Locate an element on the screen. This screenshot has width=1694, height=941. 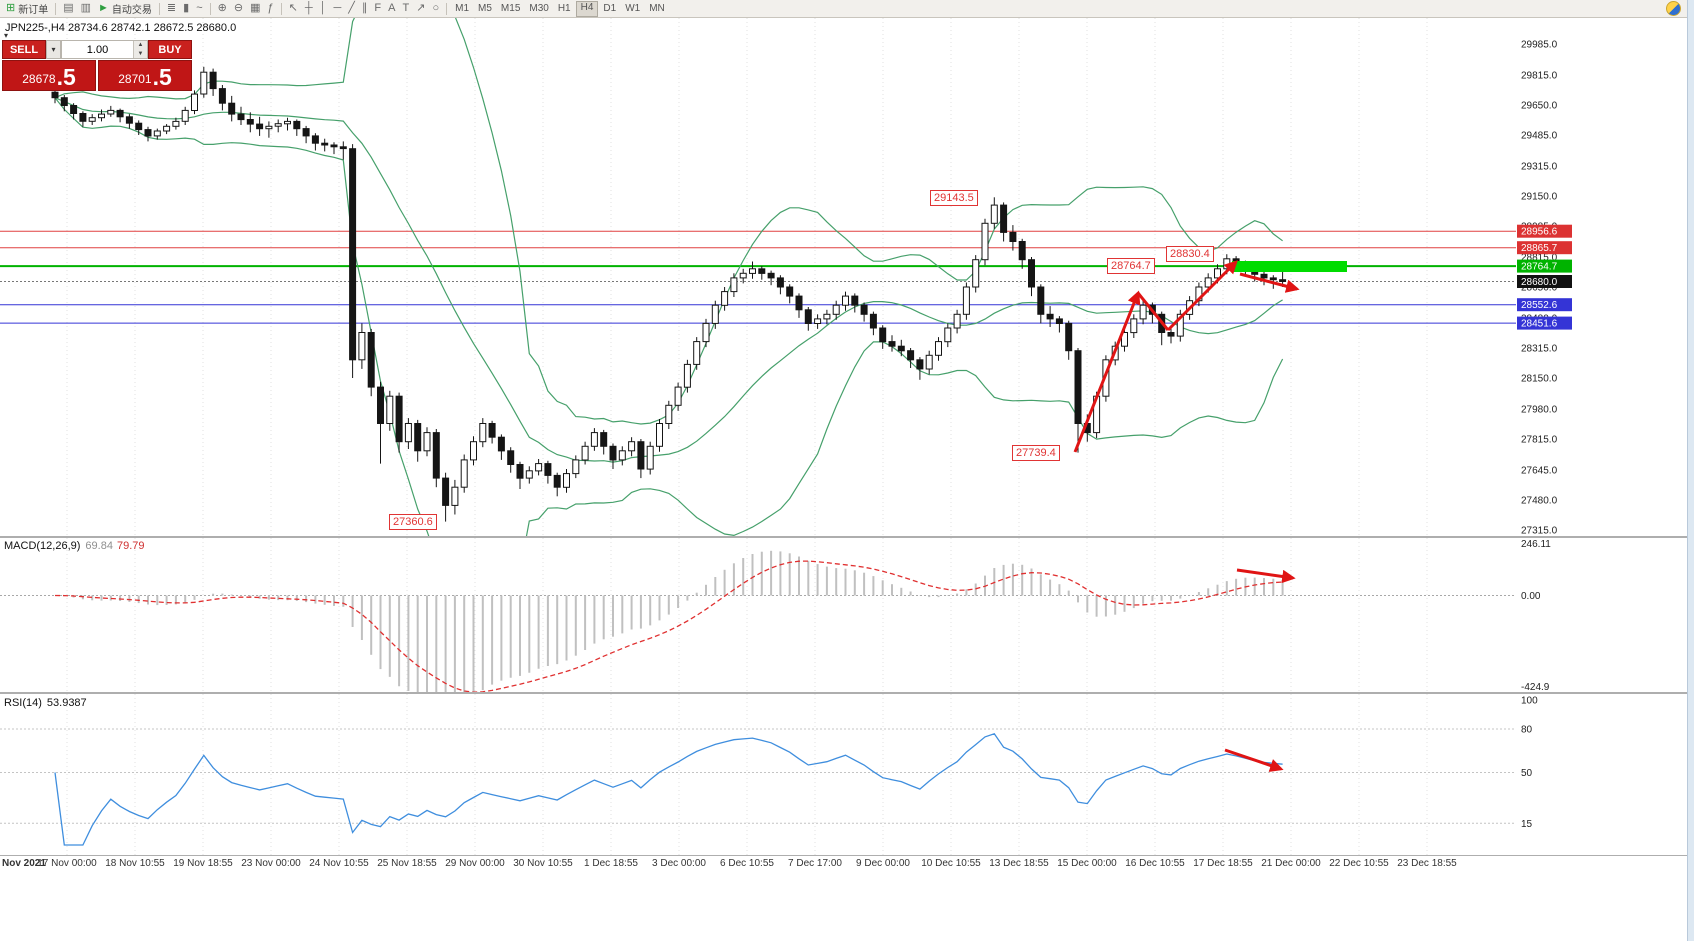
time-axis-label: 10 Dec 10:55 is located at coordinates (951, 863).